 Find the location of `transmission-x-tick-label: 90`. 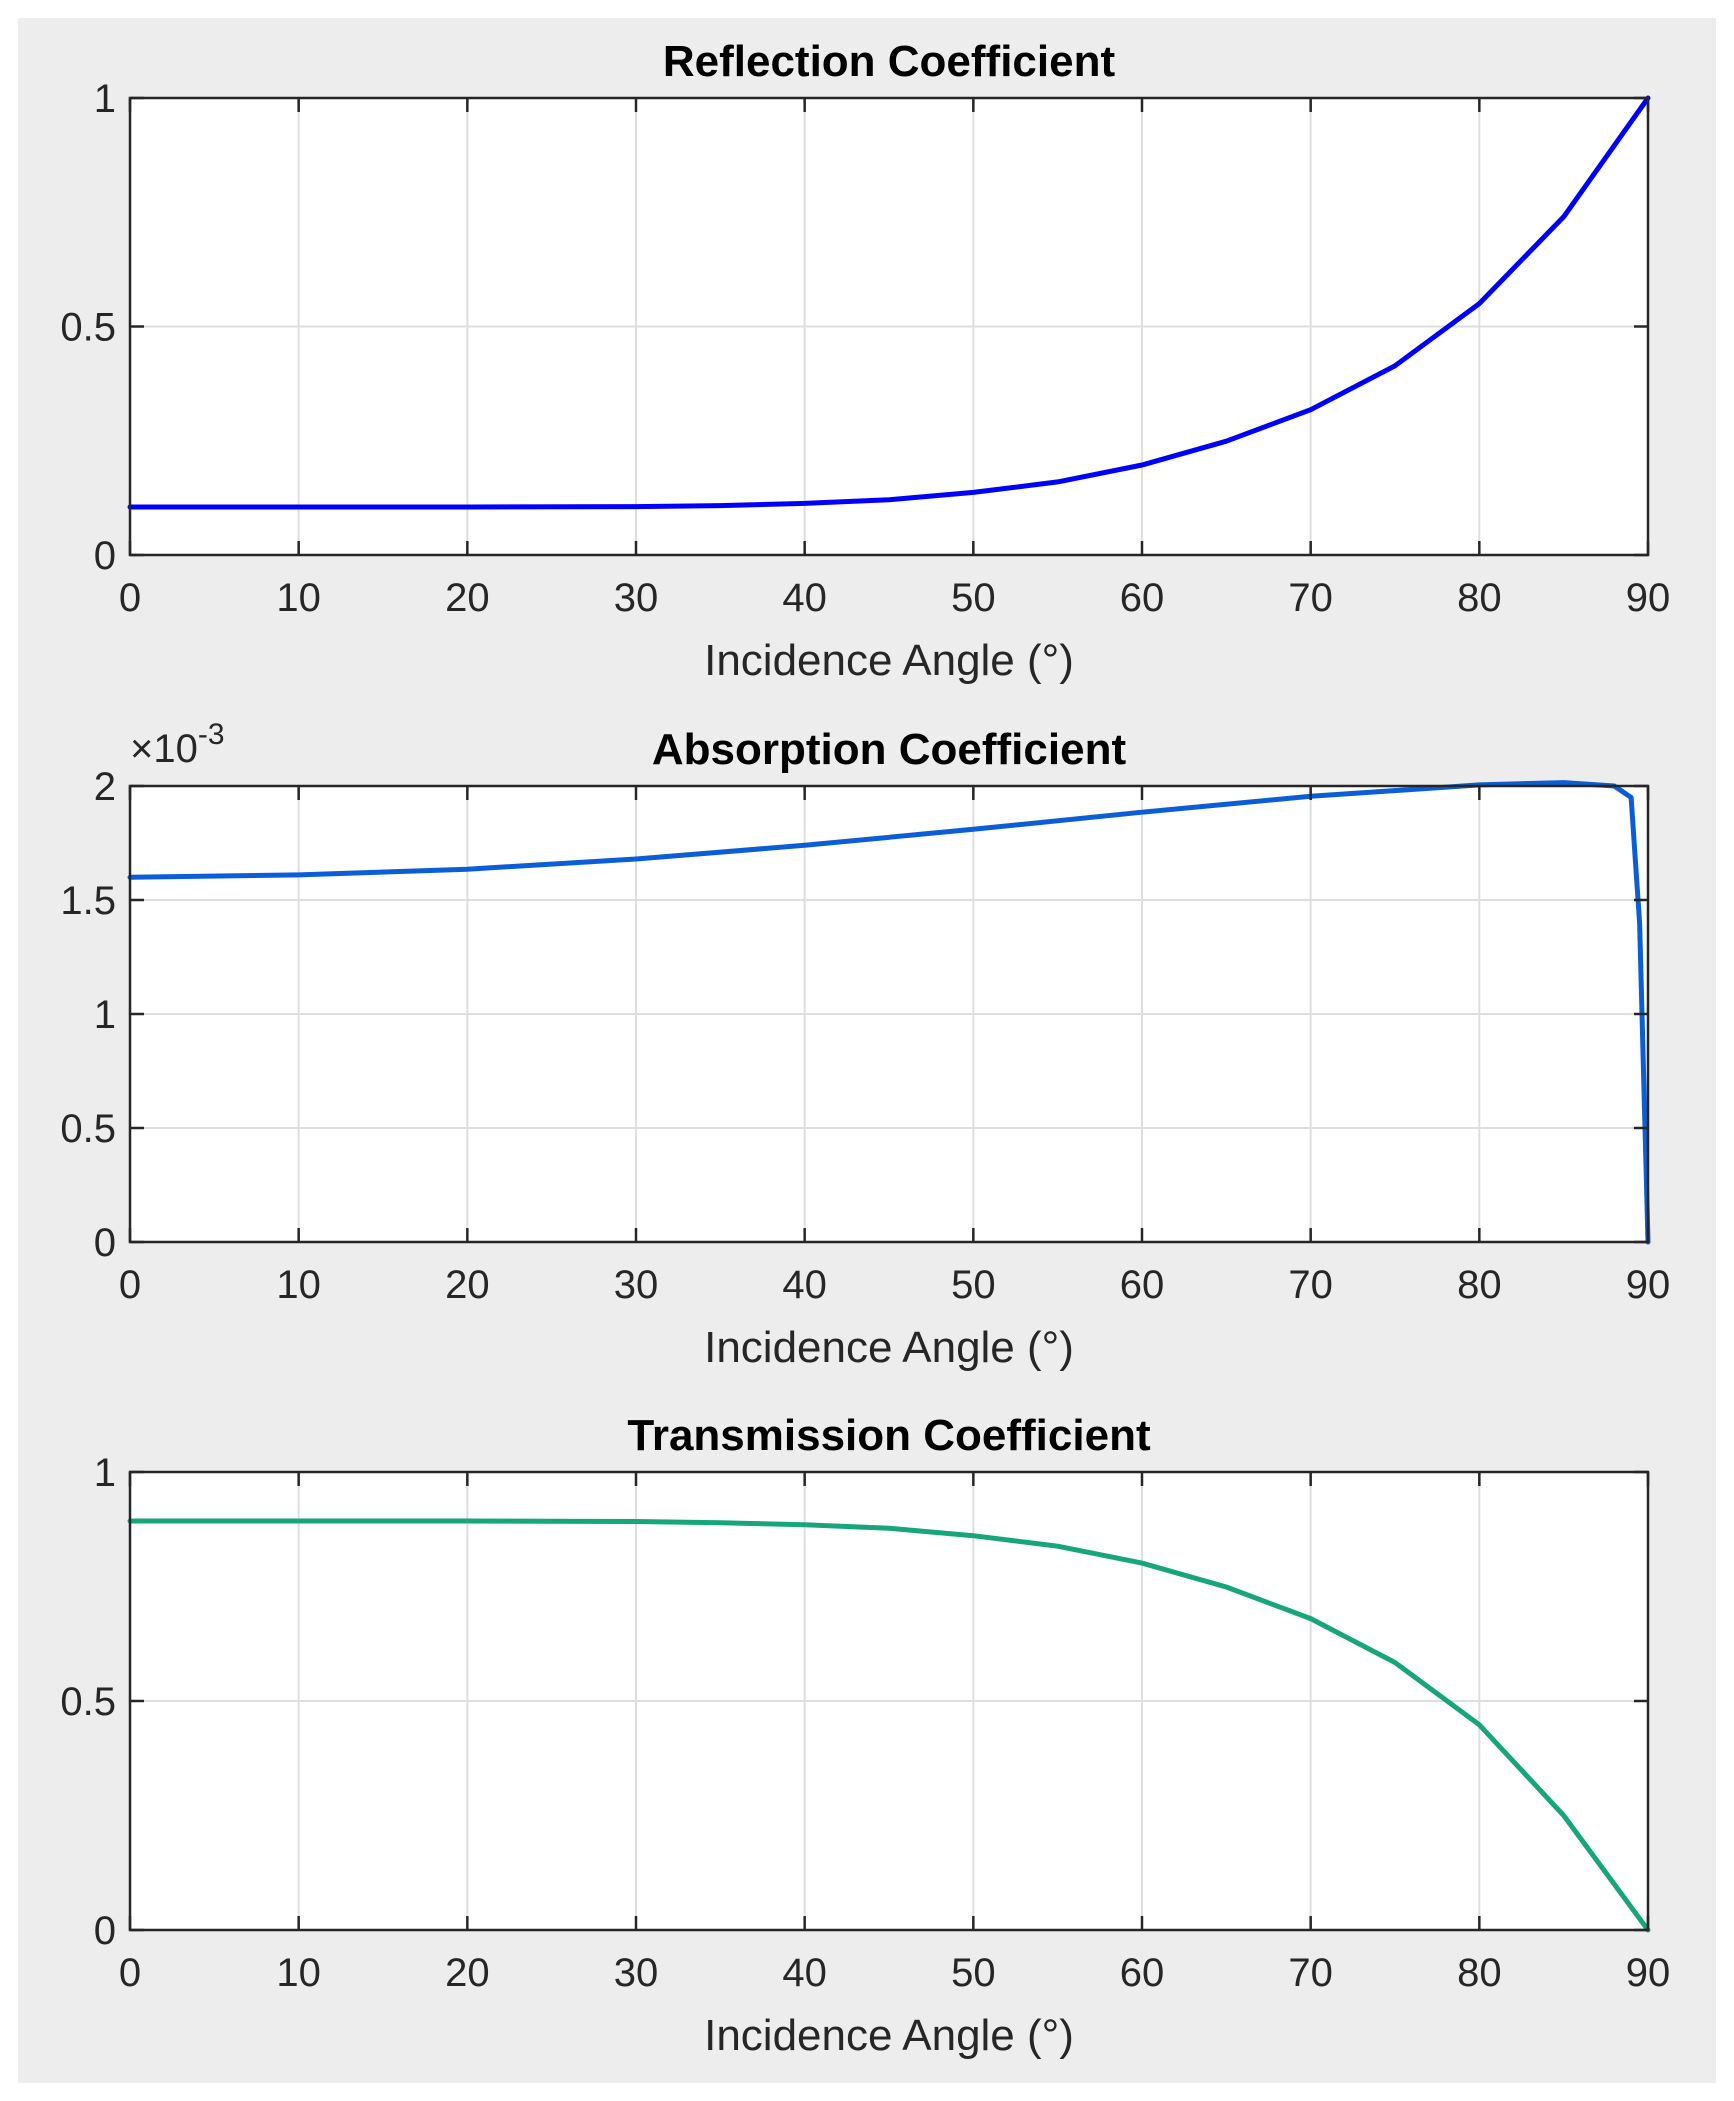

transmission-x-tick-label: 90 is located at coordinates (1648, 1973).